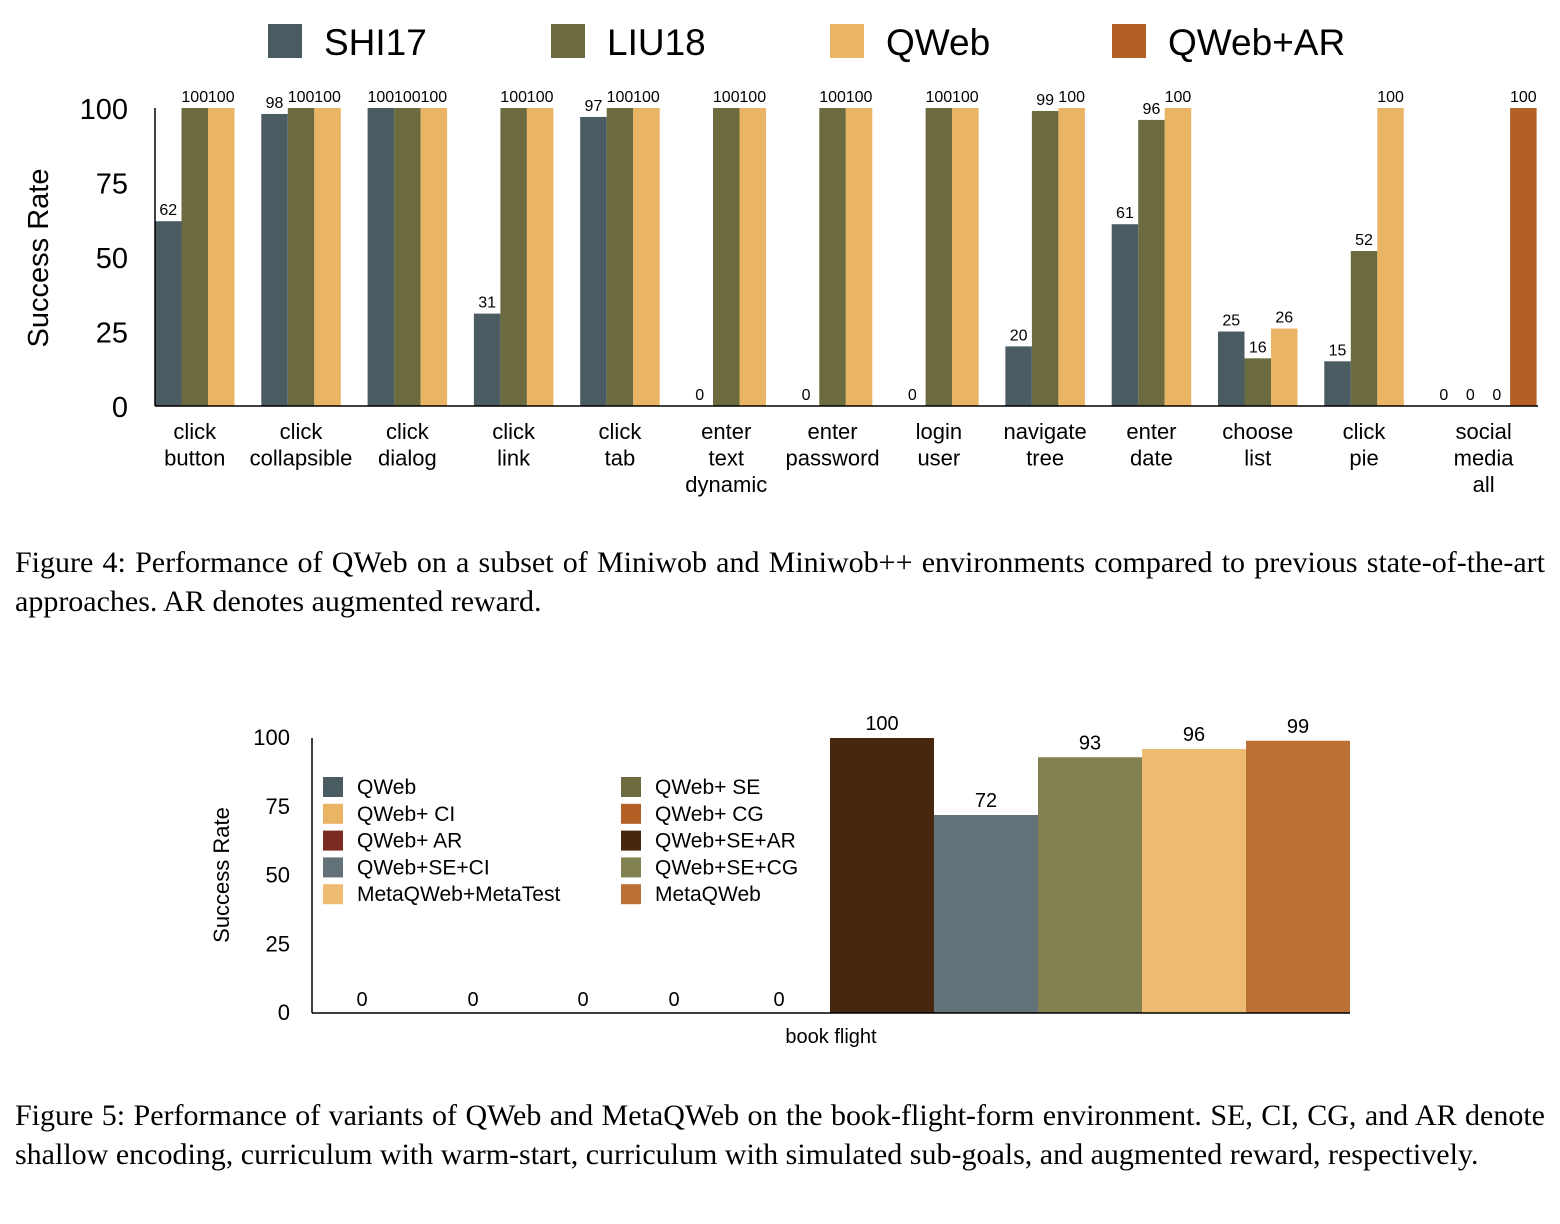  What do you see at coordinates (1151, 445) in the screenshot?
I see `x-tick-label: enter date` at bounding box center [1151, 445].